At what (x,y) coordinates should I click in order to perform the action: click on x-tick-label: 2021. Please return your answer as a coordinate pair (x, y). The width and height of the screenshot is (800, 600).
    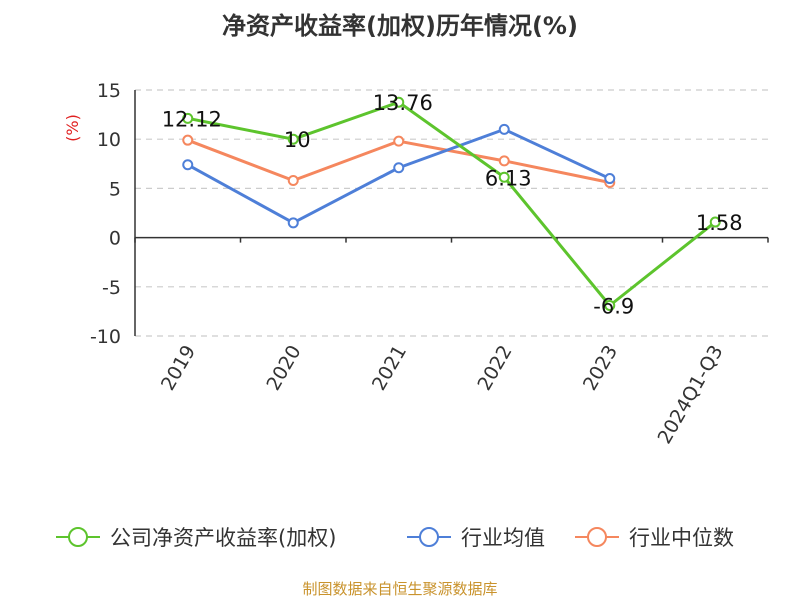
    Looking at the image, I should click on (389, 368).